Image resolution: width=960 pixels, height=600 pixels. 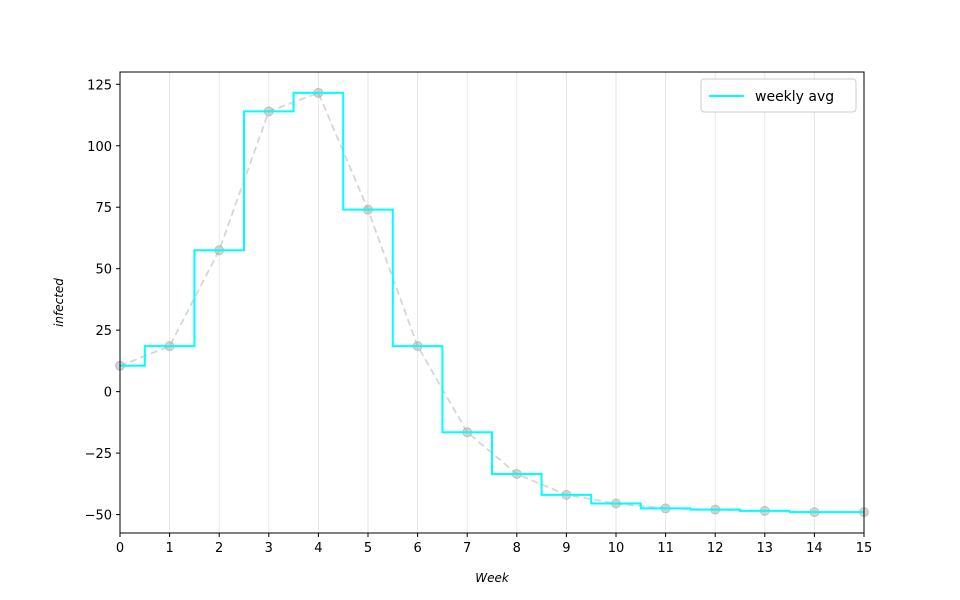 What do you see at coordinates (814, 548) in the screenshot?
I see `x-tick-label: 14` at bounding box center [814, 548].